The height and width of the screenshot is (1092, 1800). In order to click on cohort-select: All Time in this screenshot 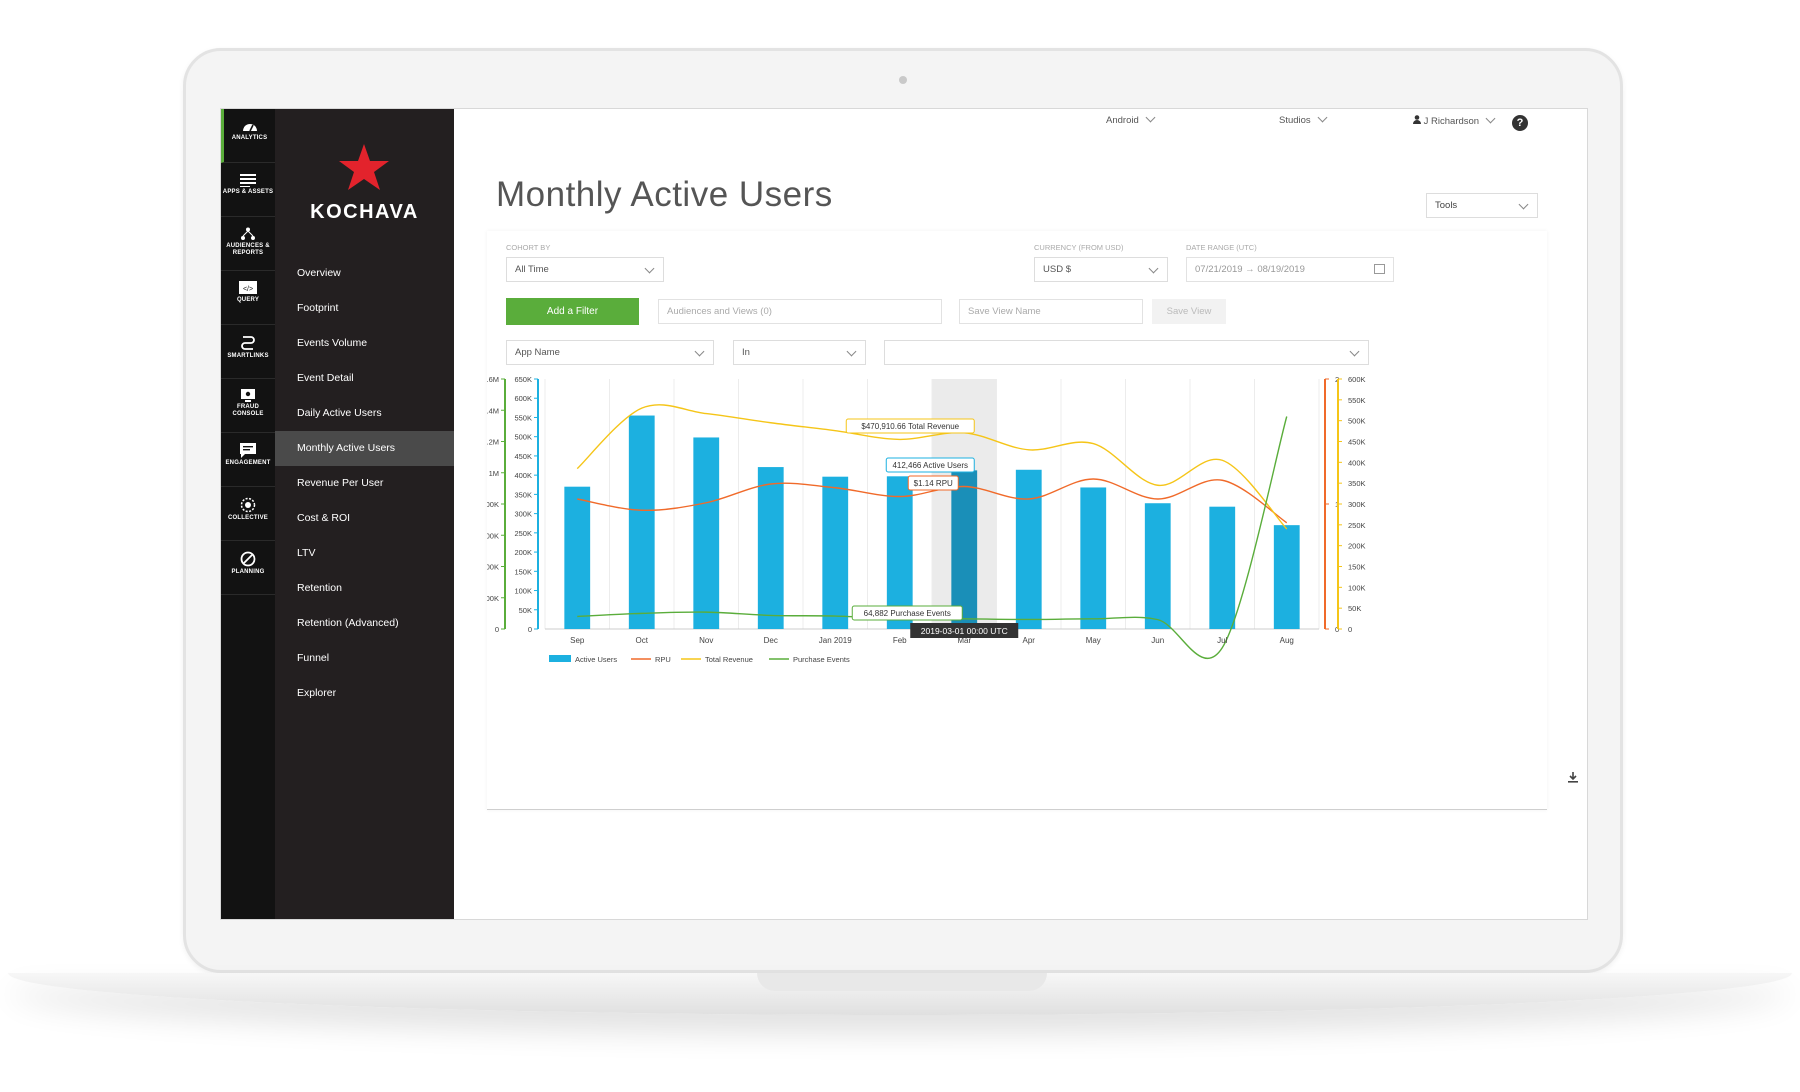, I will do `click(585, 269)`.